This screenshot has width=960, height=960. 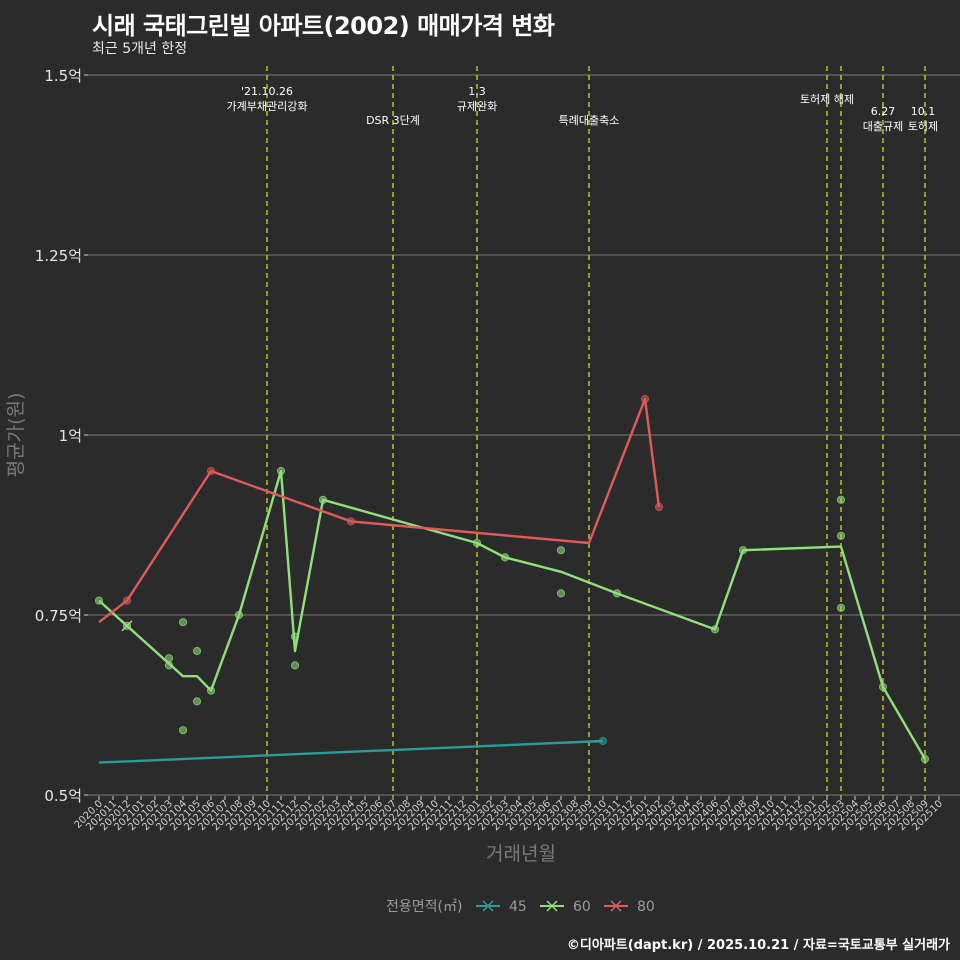 What do you see at coordinates (521, 854) in the screenshot?
I see `x-axis-title: 거래년월` at bounding box center [521, 854].